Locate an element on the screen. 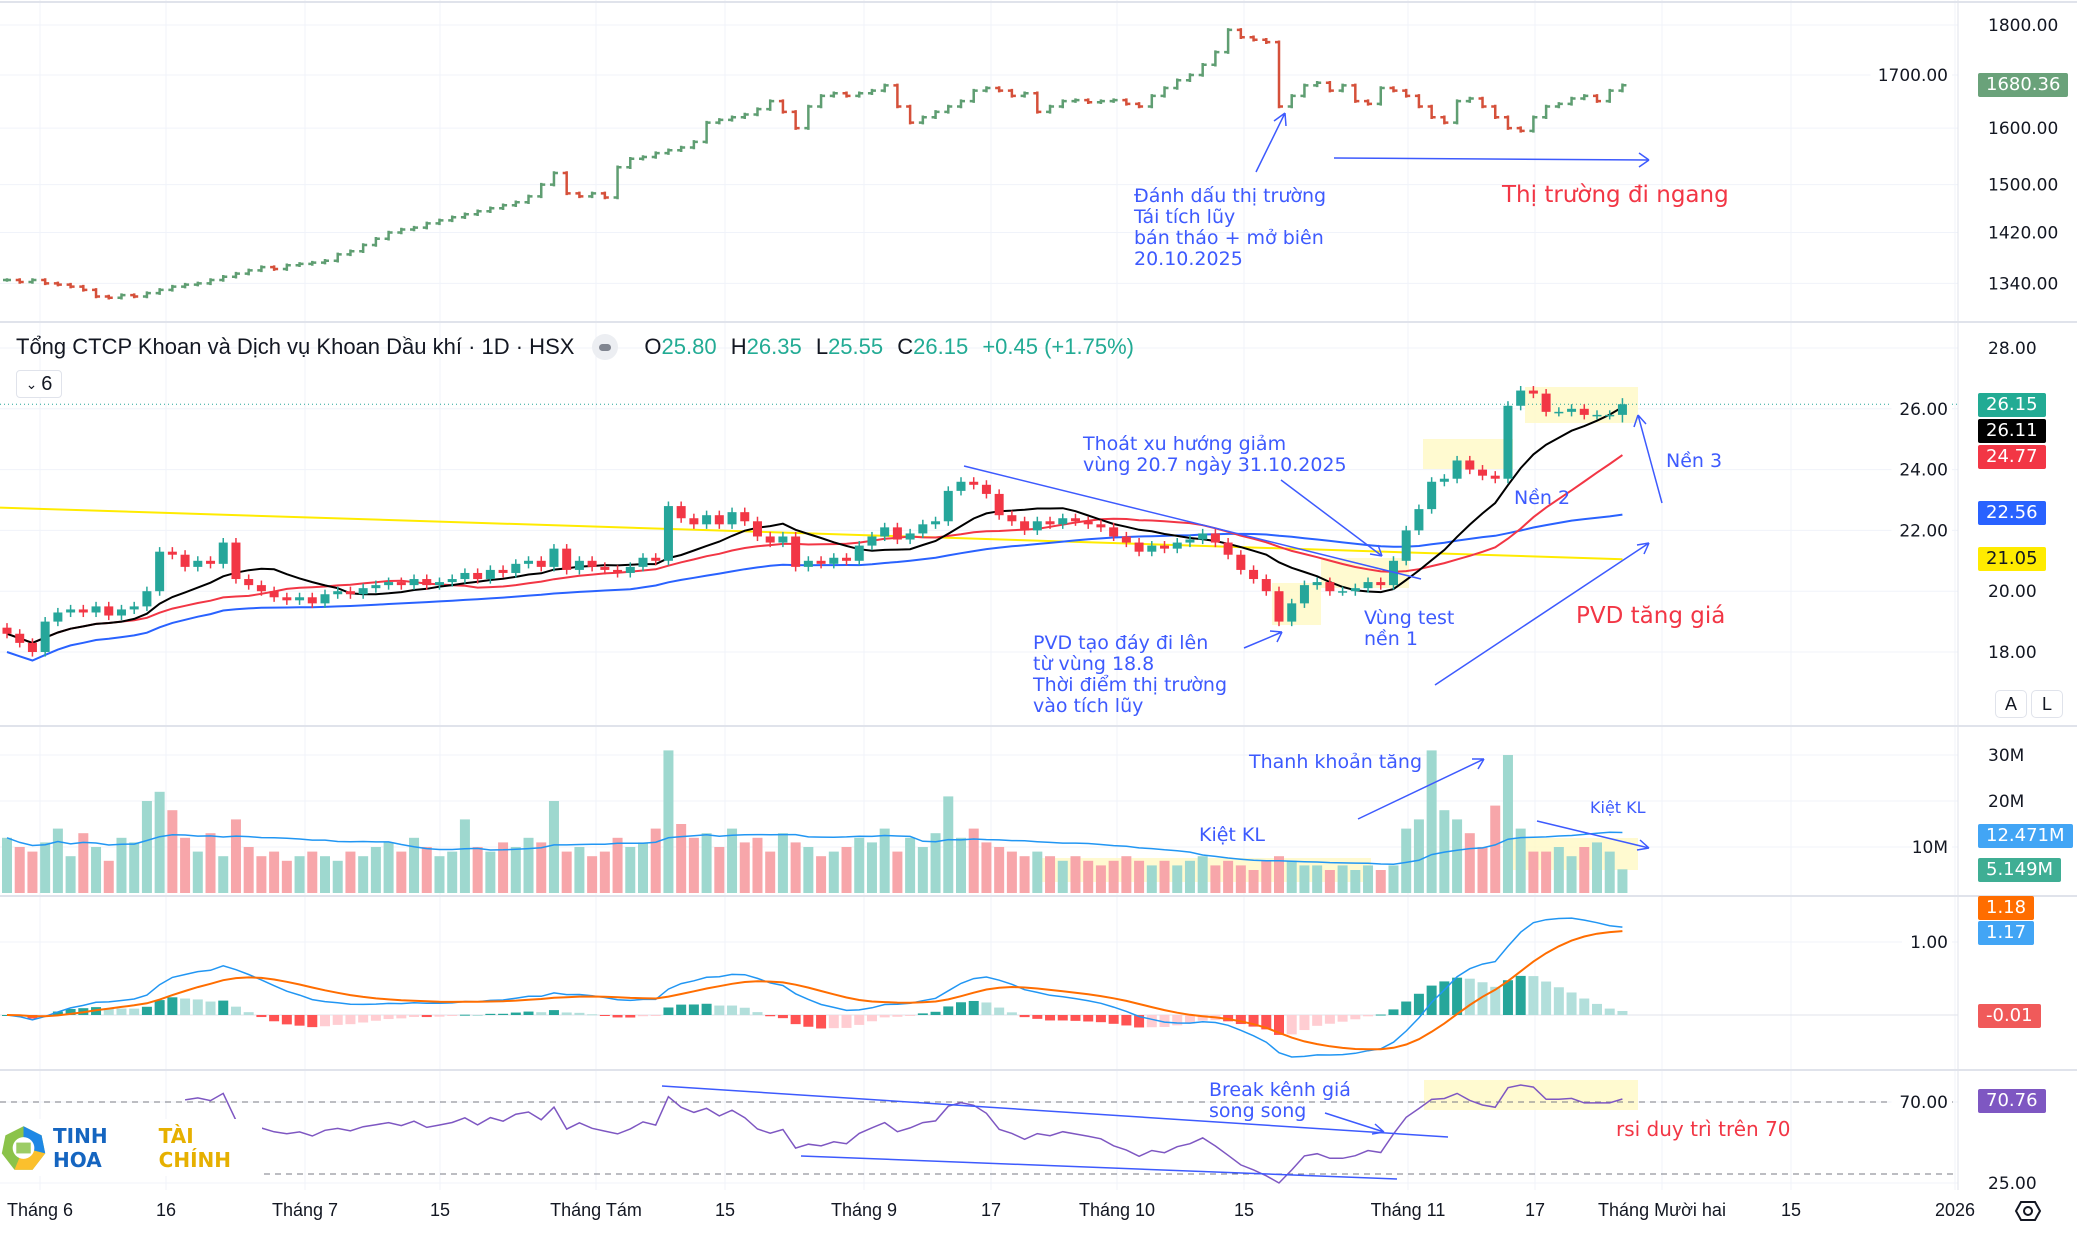 This screenshot has height=1238, width=2077. tag-macd-hist: -0.01 is located at coordinates (2009, 1016).